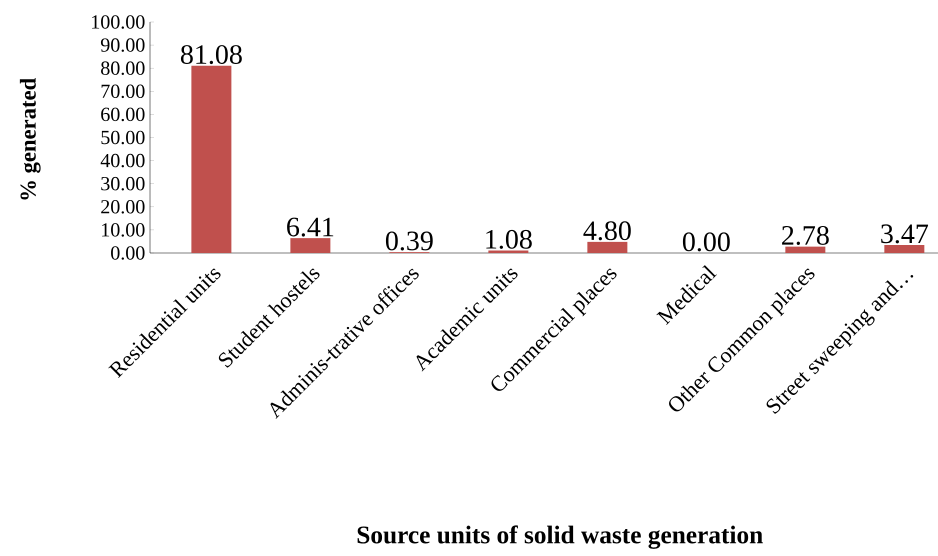 This screenshot has height=556, width=938. What do you see at coordinates (211, 54) in the screenshot?
I see `data-label: 81.08` at bounding box center [211, 54].